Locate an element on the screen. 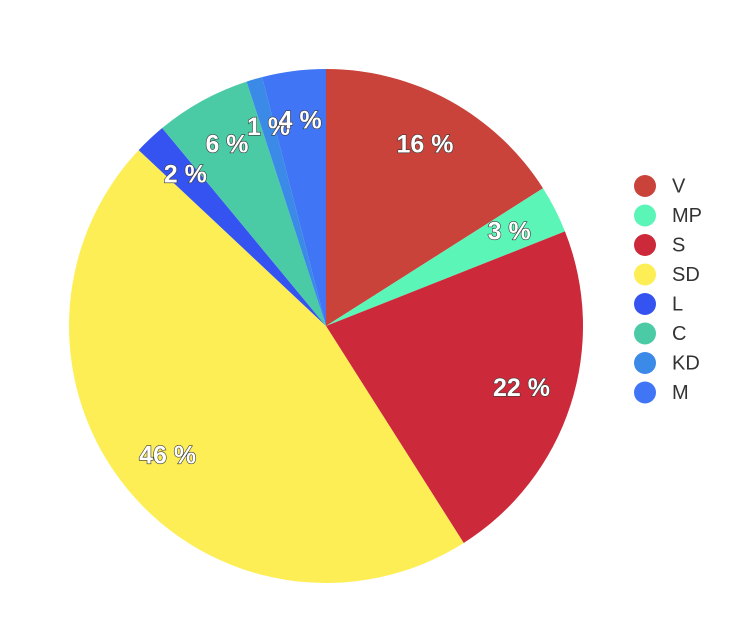 The height and width of the screenshot is (636, 754). legend-item-kd: KD is located at coordinates (667, 363).